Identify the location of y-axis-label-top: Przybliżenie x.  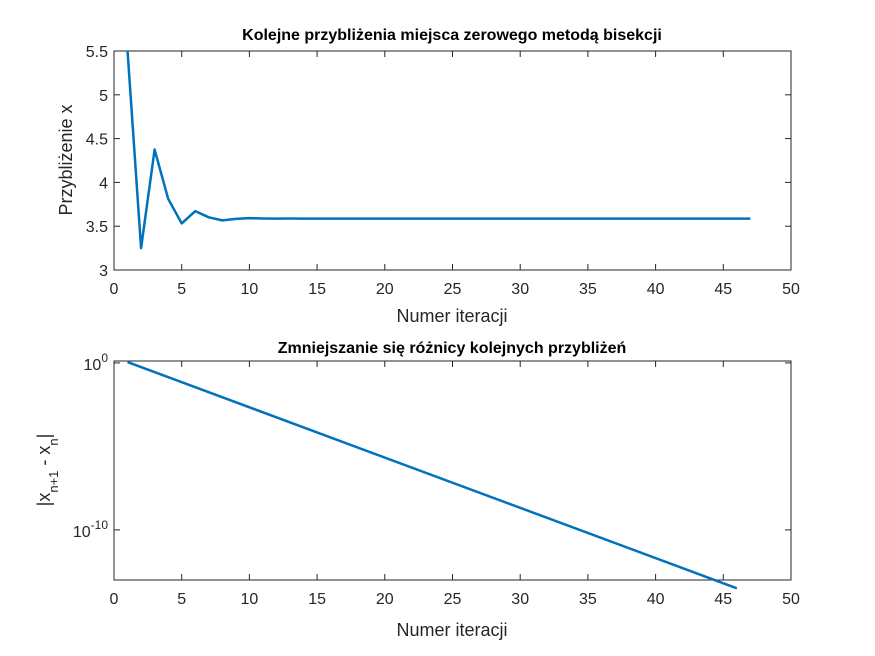
(66, 159).